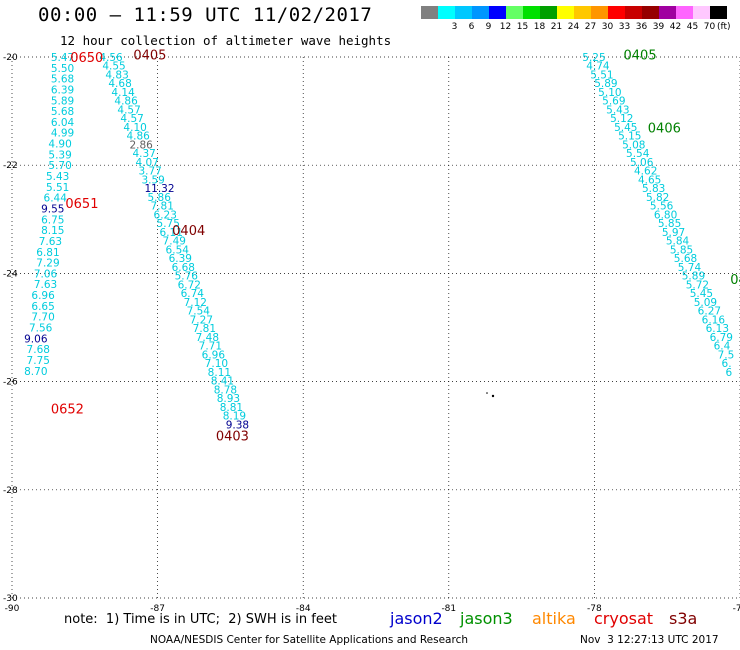  I want to click on wave-height-value: 4.07, so click(146, 163).